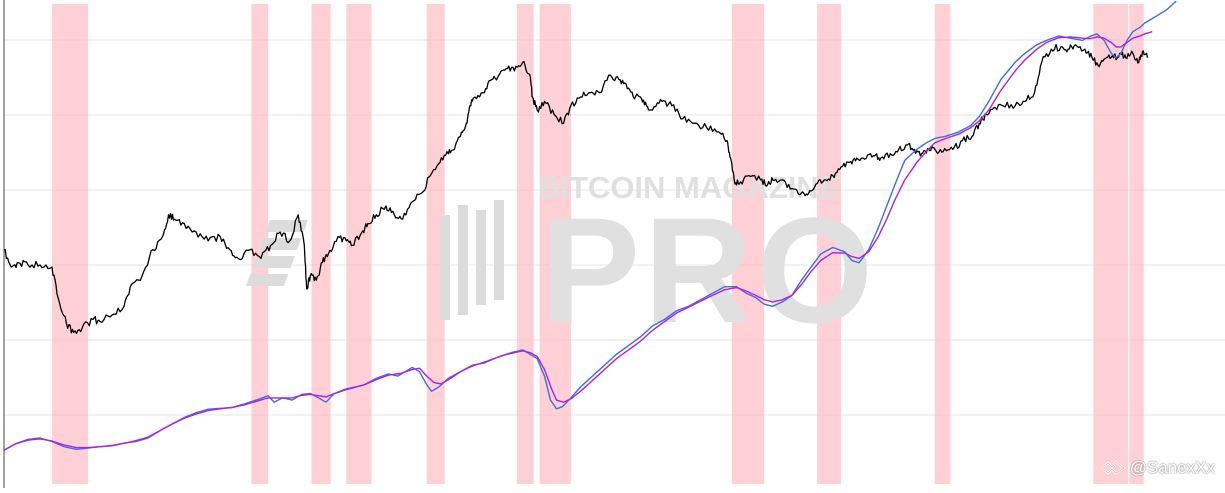 The height and width of the screenshot is (493, 1225). I want to click on watermark-logo-icon, so click(374, 260).